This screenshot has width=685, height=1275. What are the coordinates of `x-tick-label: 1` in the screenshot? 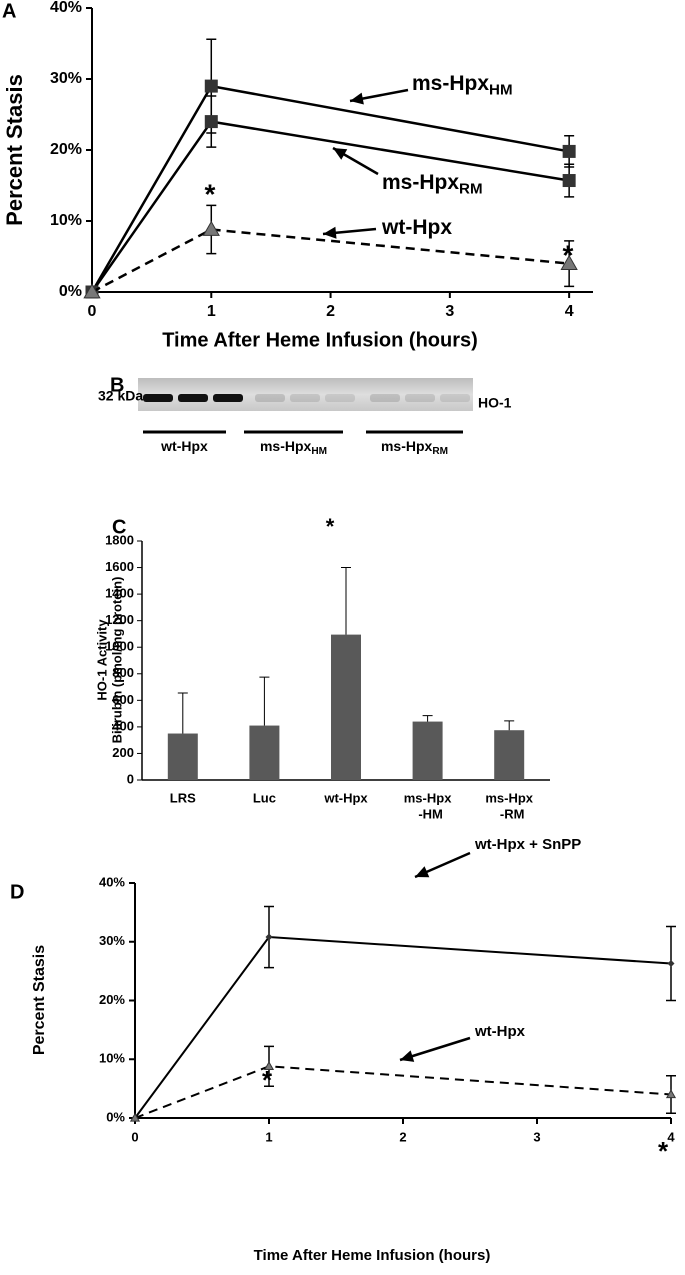 It's located at (211, 311).